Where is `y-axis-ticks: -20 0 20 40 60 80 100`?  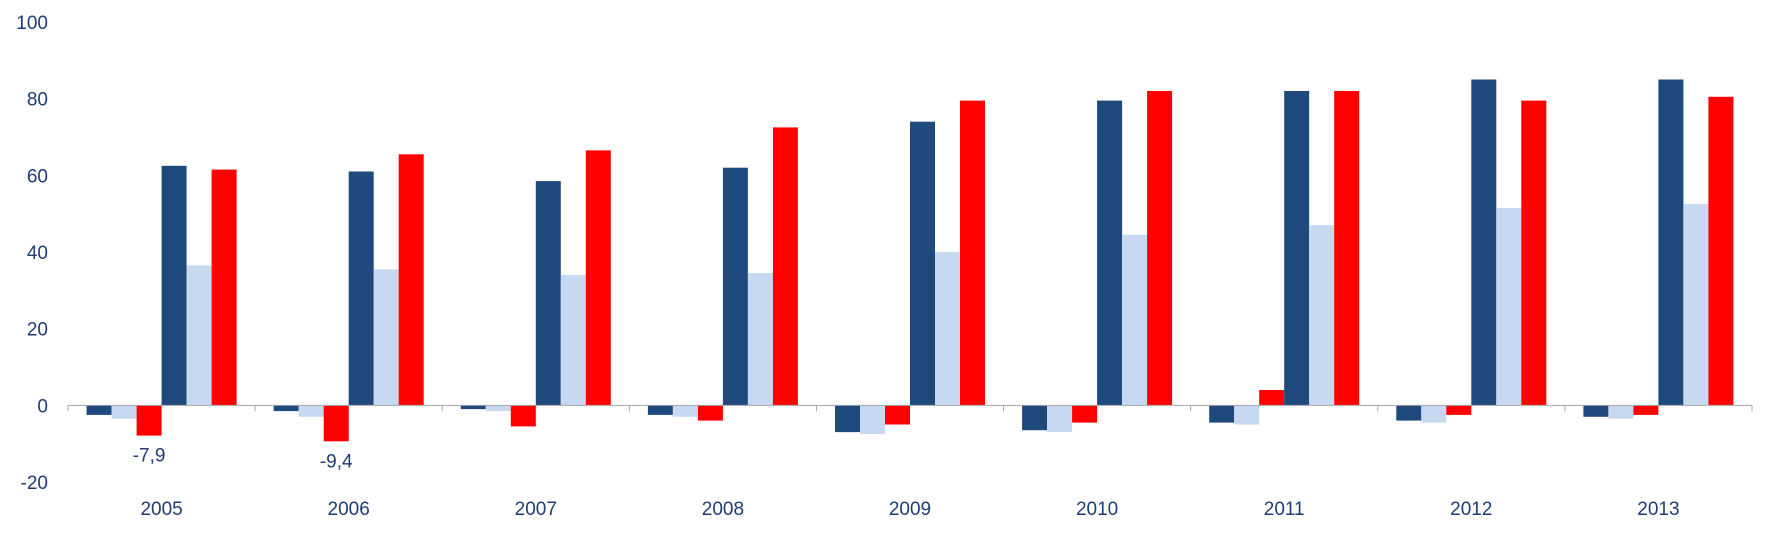
y-axis-ticks: -20 0 20 40 60 80 100 is located at coordinates (32, 253).